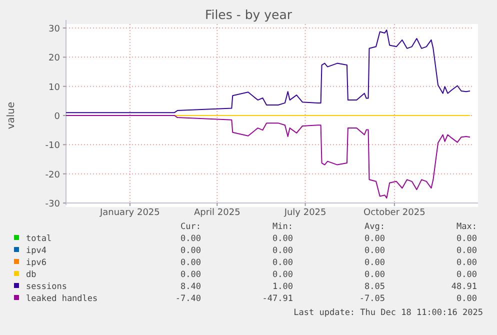 The image size is (497, 335). Describe the element at coordinates (372, 299) in the screenshot. I see `text: -7.05` at that location.